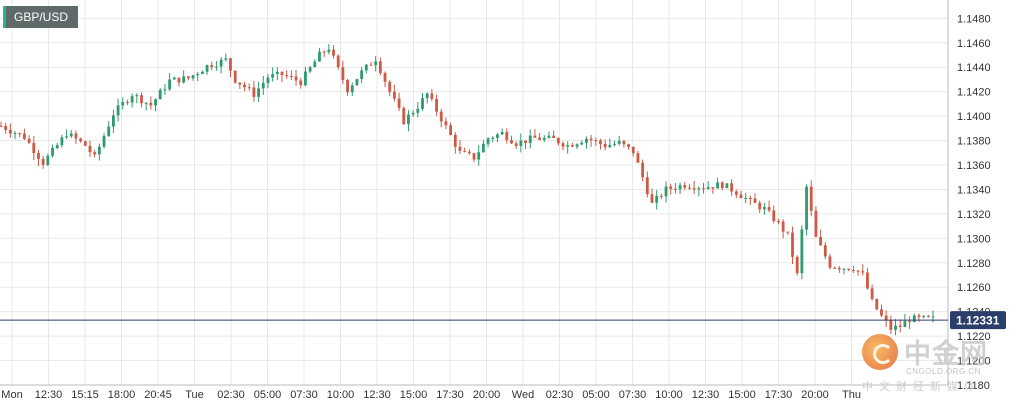 This screenshot has width=1020, height=405. What do you see at coordinates (974, 288) in the screenshot?
I see `y-tick-label: 1.1260` at bounding box center [974, 288].